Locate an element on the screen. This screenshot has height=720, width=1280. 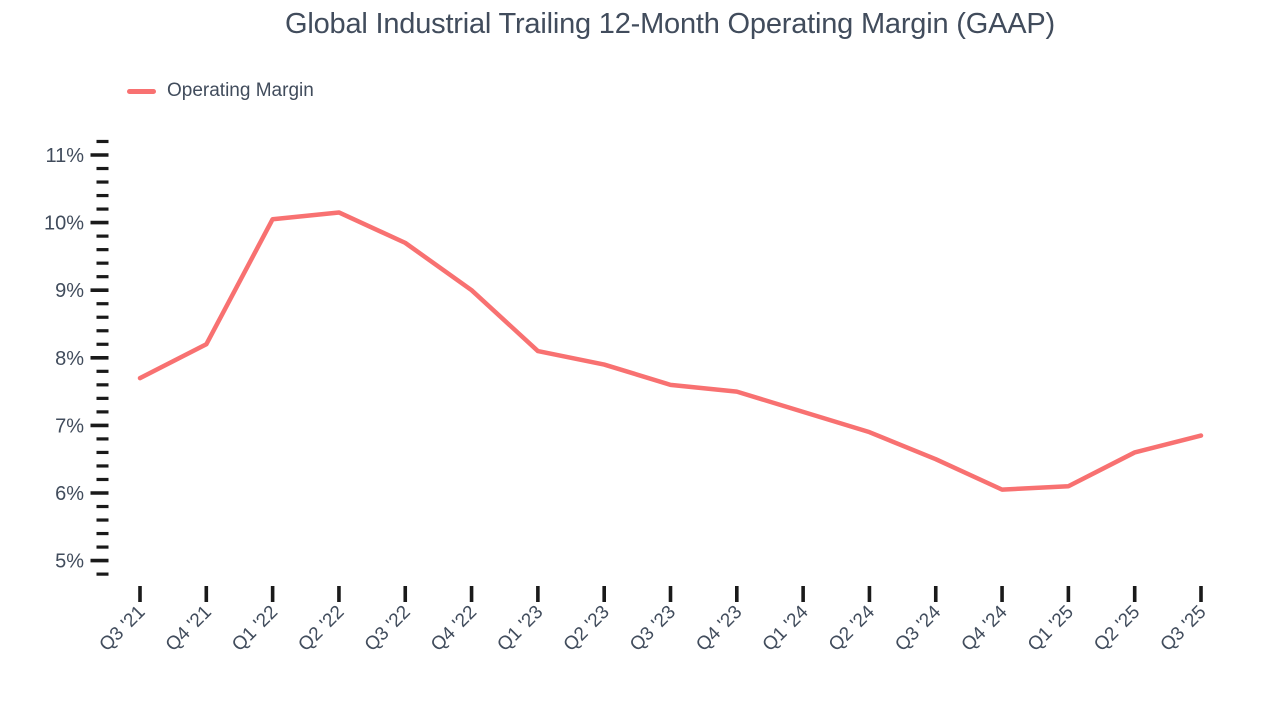
x-axis-tick-label: Q3 '25 is located at coordinates (1184, 629).